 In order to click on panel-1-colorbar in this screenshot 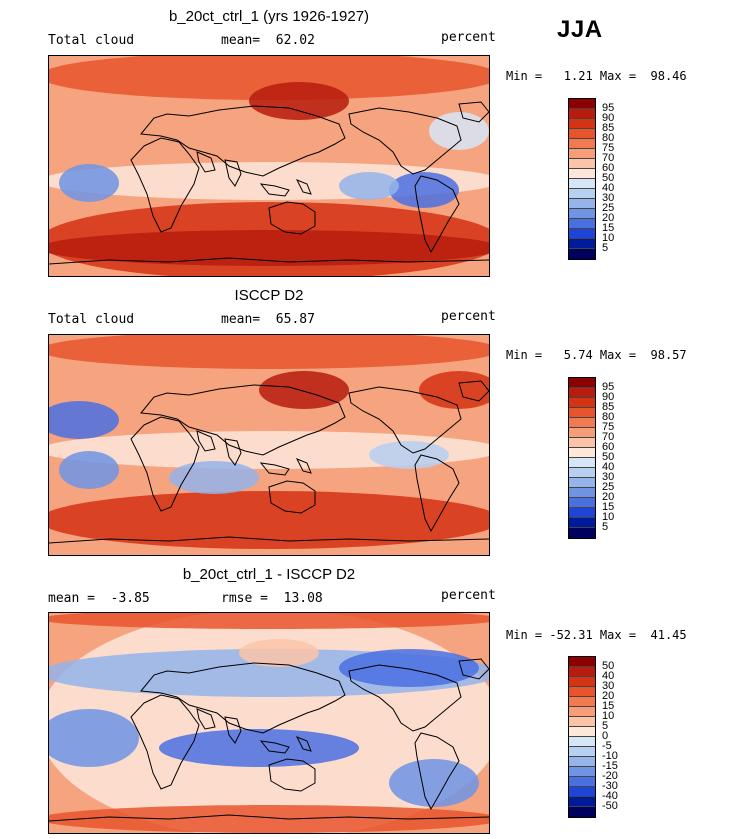, I will do `click(582, 179)`.